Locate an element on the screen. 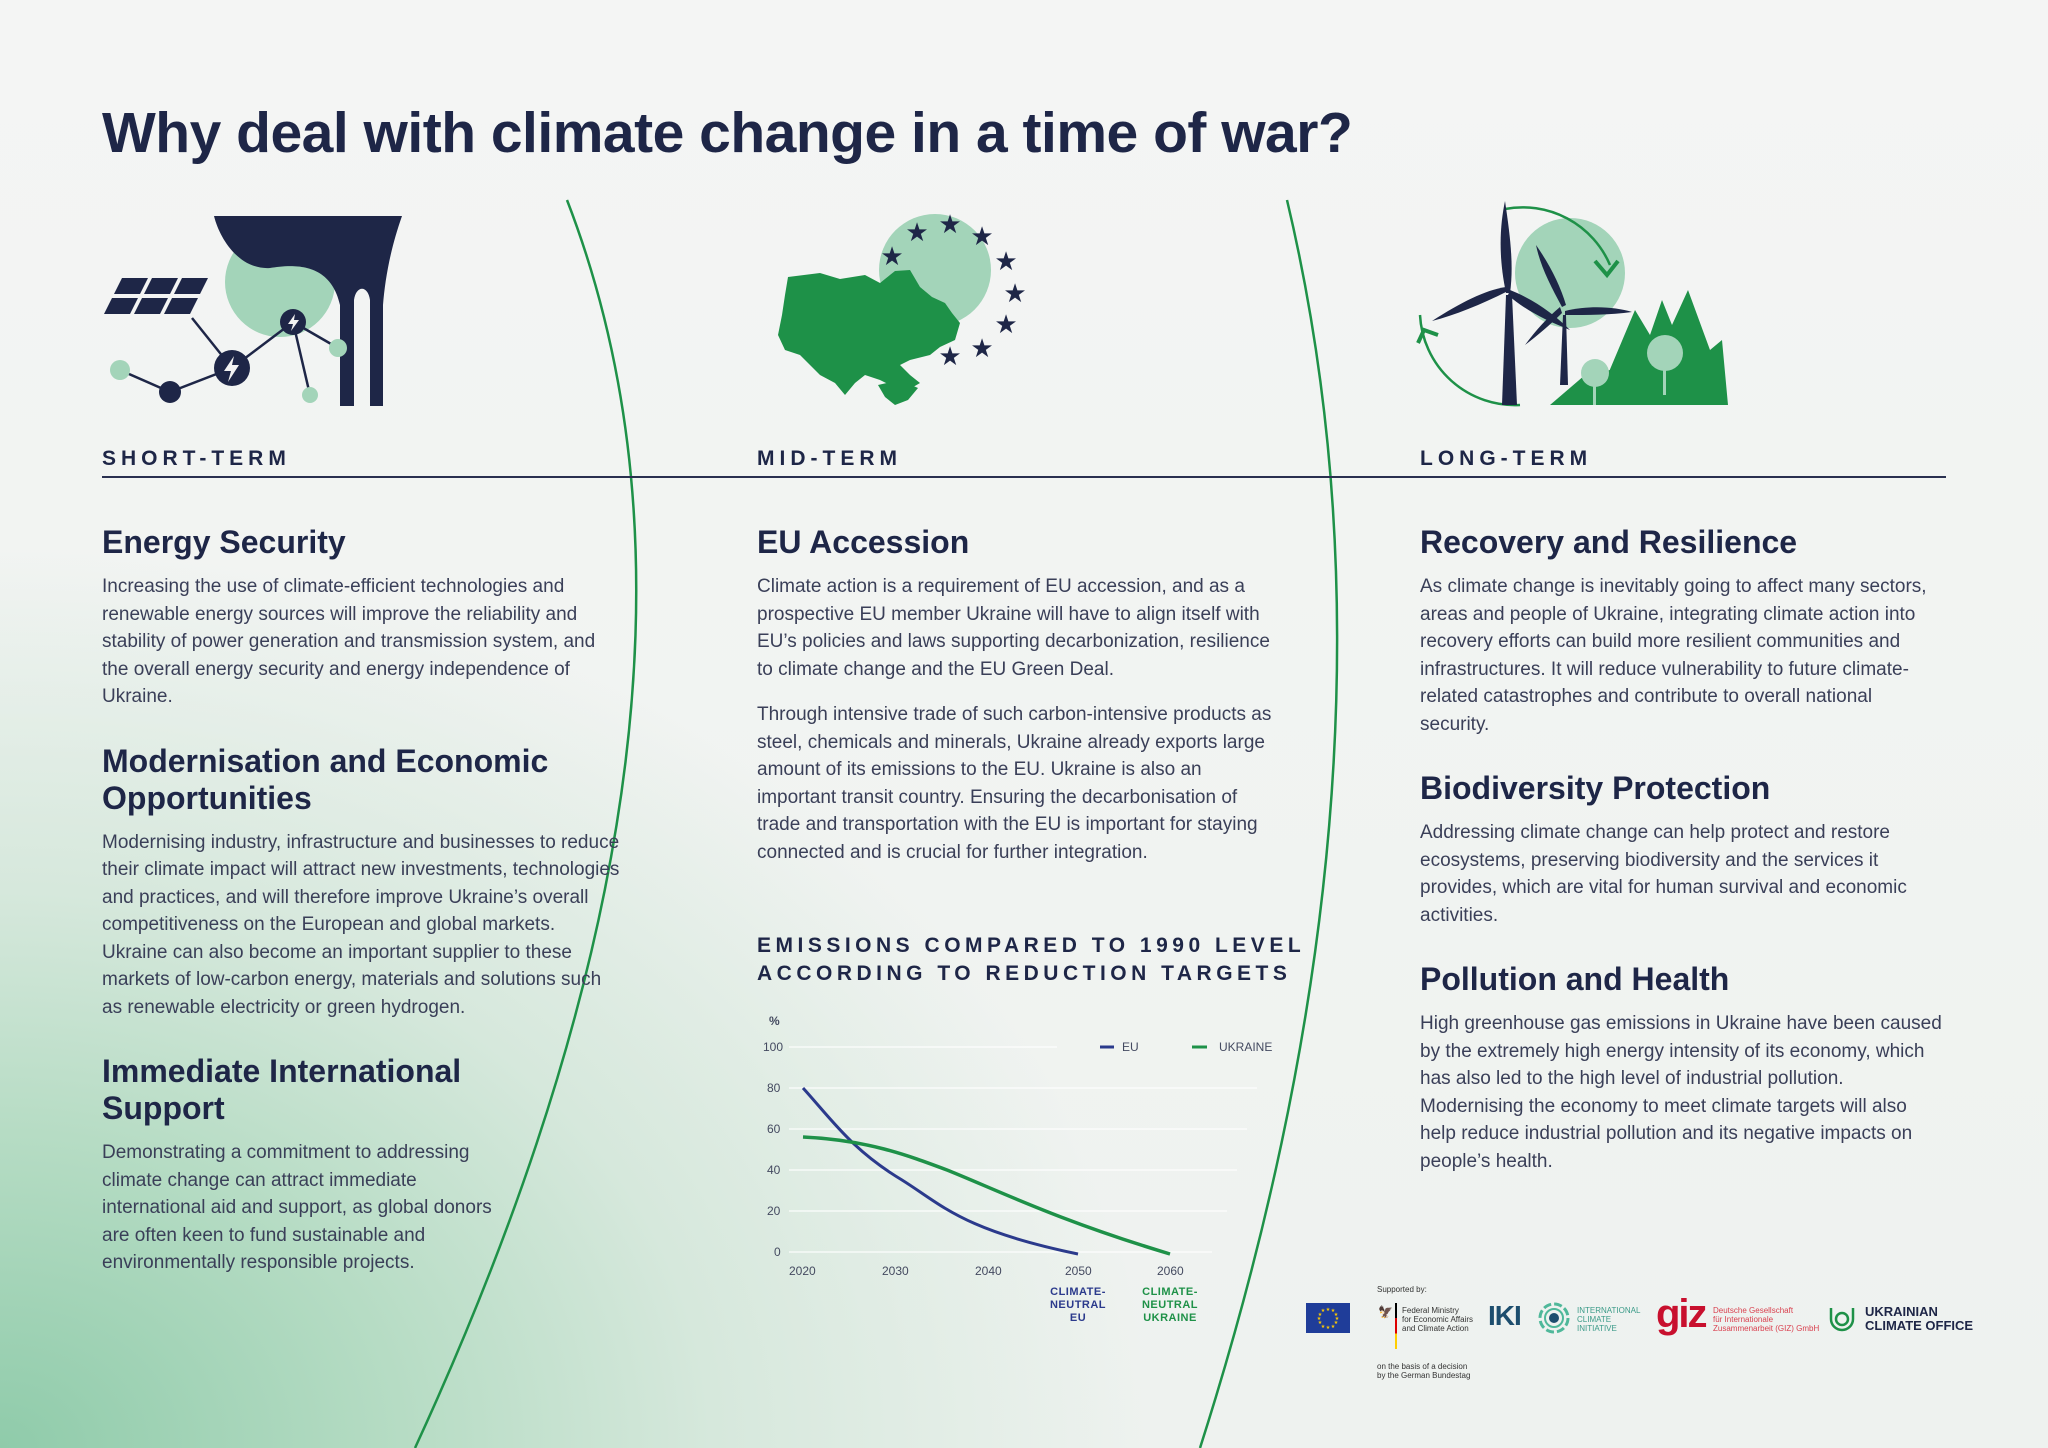 This screenshot has width=2048, height=1448. chart-plot-area is located at coordinates (1023, 1150).